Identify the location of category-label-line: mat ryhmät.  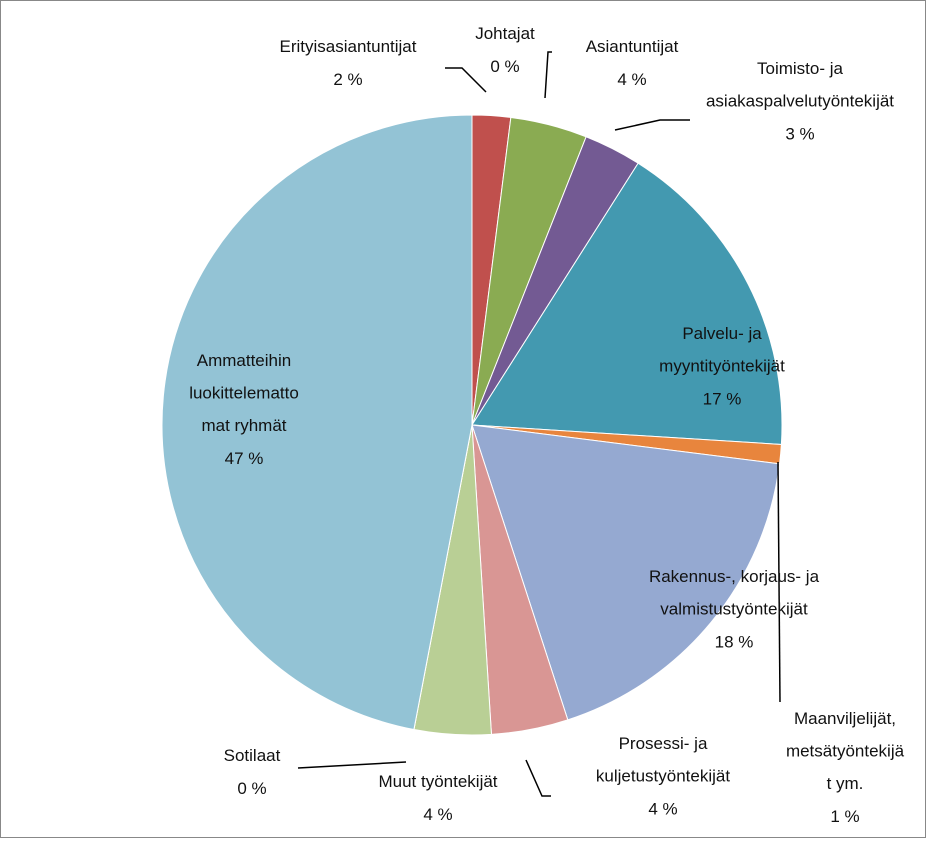
(243, 425).